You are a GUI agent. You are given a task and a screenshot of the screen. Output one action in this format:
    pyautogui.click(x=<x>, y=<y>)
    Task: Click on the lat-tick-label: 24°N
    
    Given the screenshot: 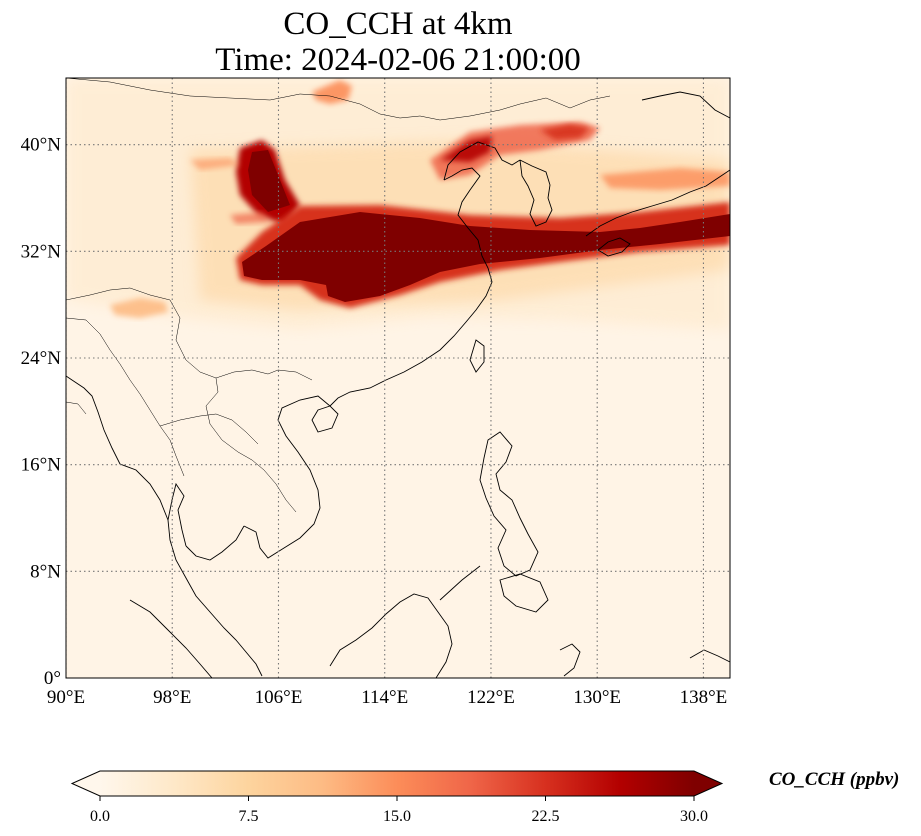 What is the action you would take?
    pyautogui.click(x=41, y=358)
    